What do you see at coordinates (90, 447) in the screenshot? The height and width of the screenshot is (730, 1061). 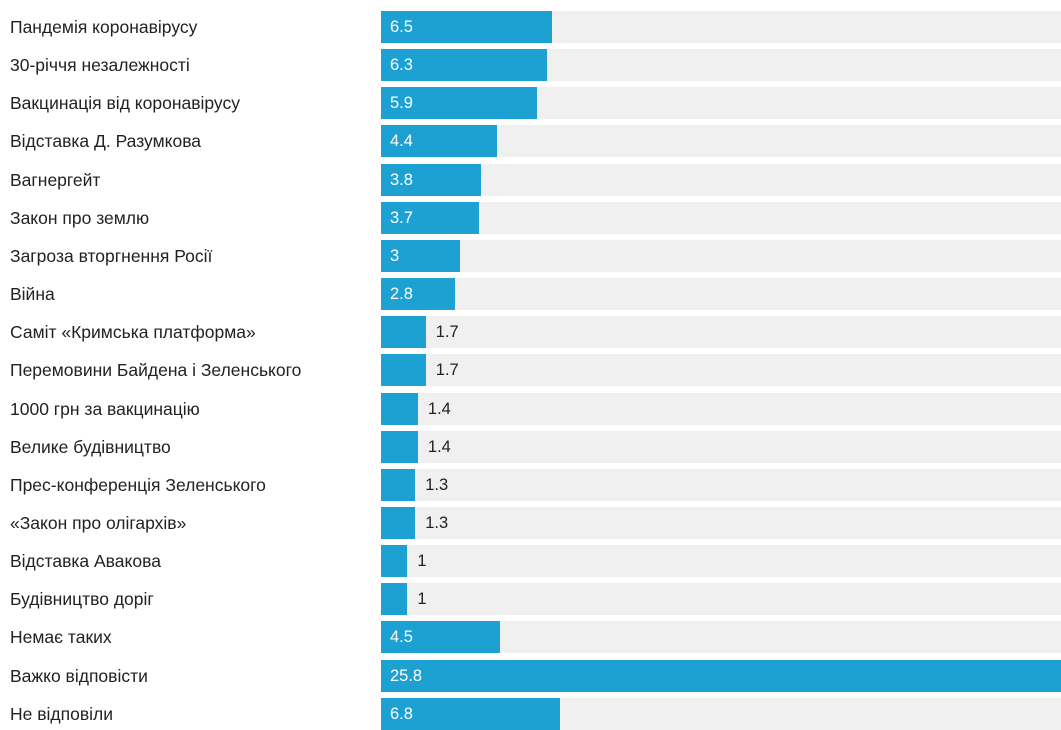 I see `category-label: Велике будівництво` at bounding box center [90, 447].